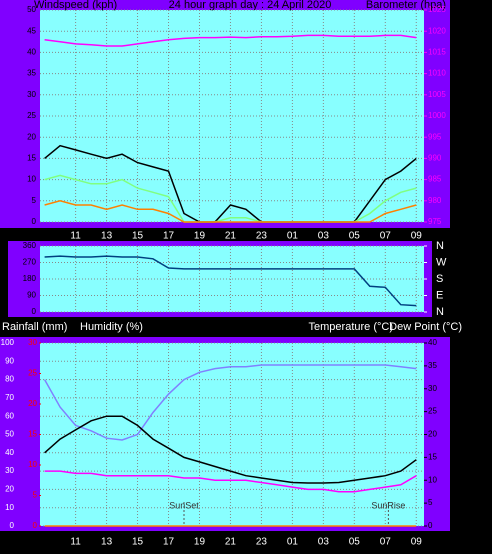 The height and width of the screenshot is (554, 492). What do you see at coordinates (437, 30) in the screenshot?
I see `y2-tick-label: 1020` at bounding box center [437, 30].